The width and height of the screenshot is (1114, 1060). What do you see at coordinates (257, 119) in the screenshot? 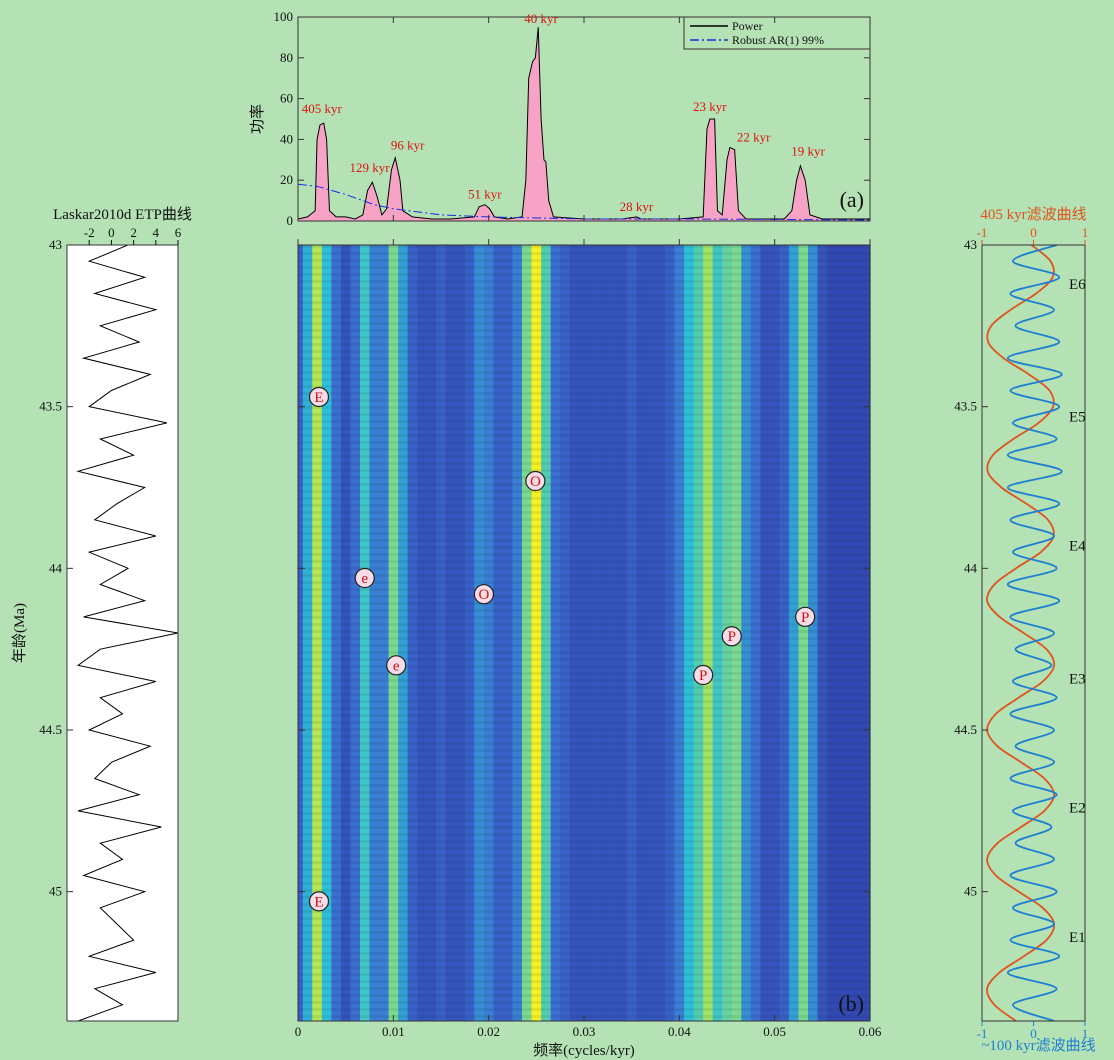
I see `y-axis-label: 功率` at bounding box center [257, 119].